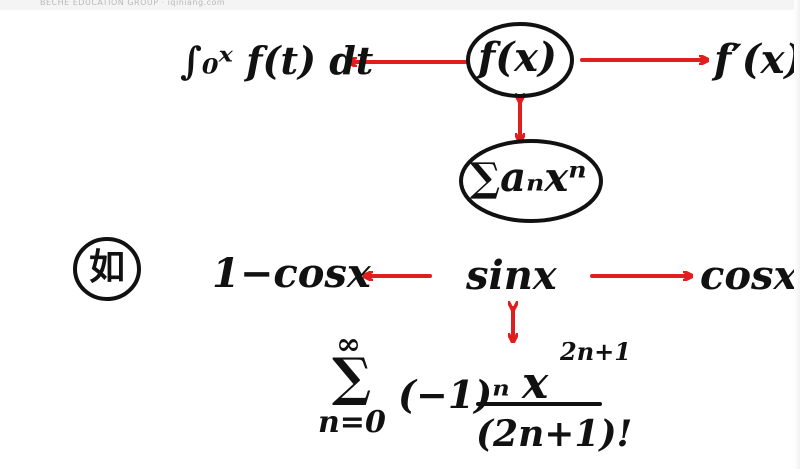 The width and height of the screenshot is (800, 469). I want to click on circle-series, so click(531, 181).